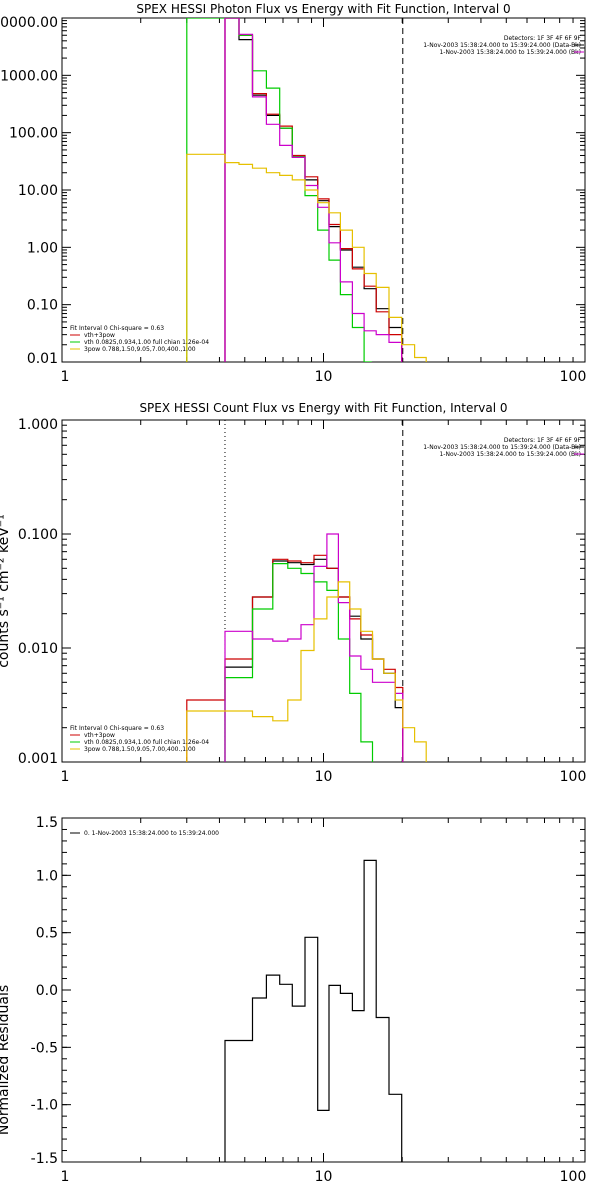 This screenshot has width=600, height=1200. I want to click on y-tick-label: -1.0, so click(44, 1106).